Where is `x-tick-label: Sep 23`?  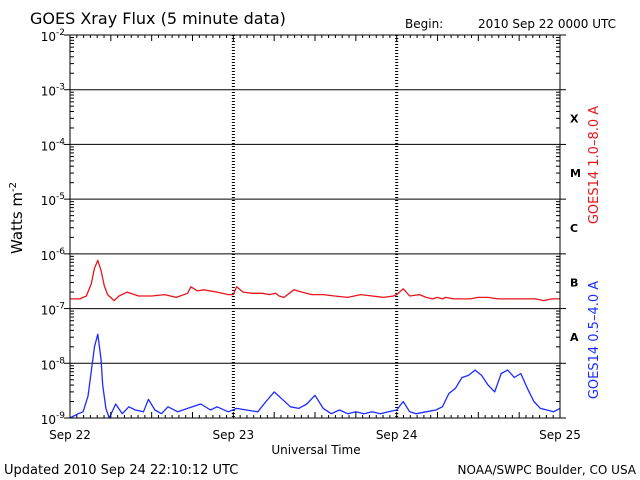 x-tick-label: Sep 23 is located at coordinates (233, 435).